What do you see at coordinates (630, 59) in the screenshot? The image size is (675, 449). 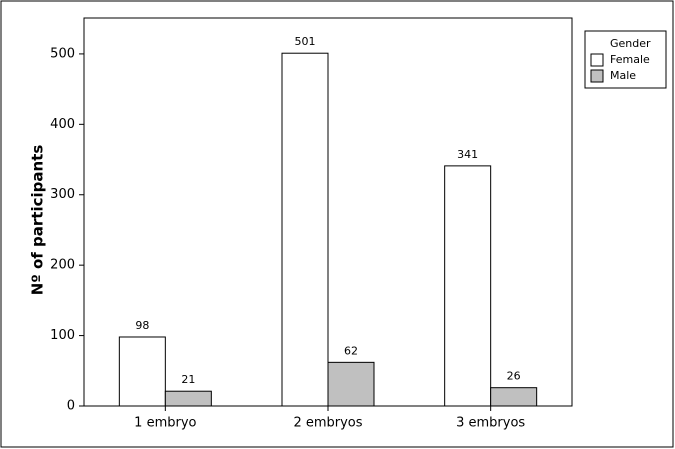 I see `legend-label: Female` at bounding box center [630, 59].